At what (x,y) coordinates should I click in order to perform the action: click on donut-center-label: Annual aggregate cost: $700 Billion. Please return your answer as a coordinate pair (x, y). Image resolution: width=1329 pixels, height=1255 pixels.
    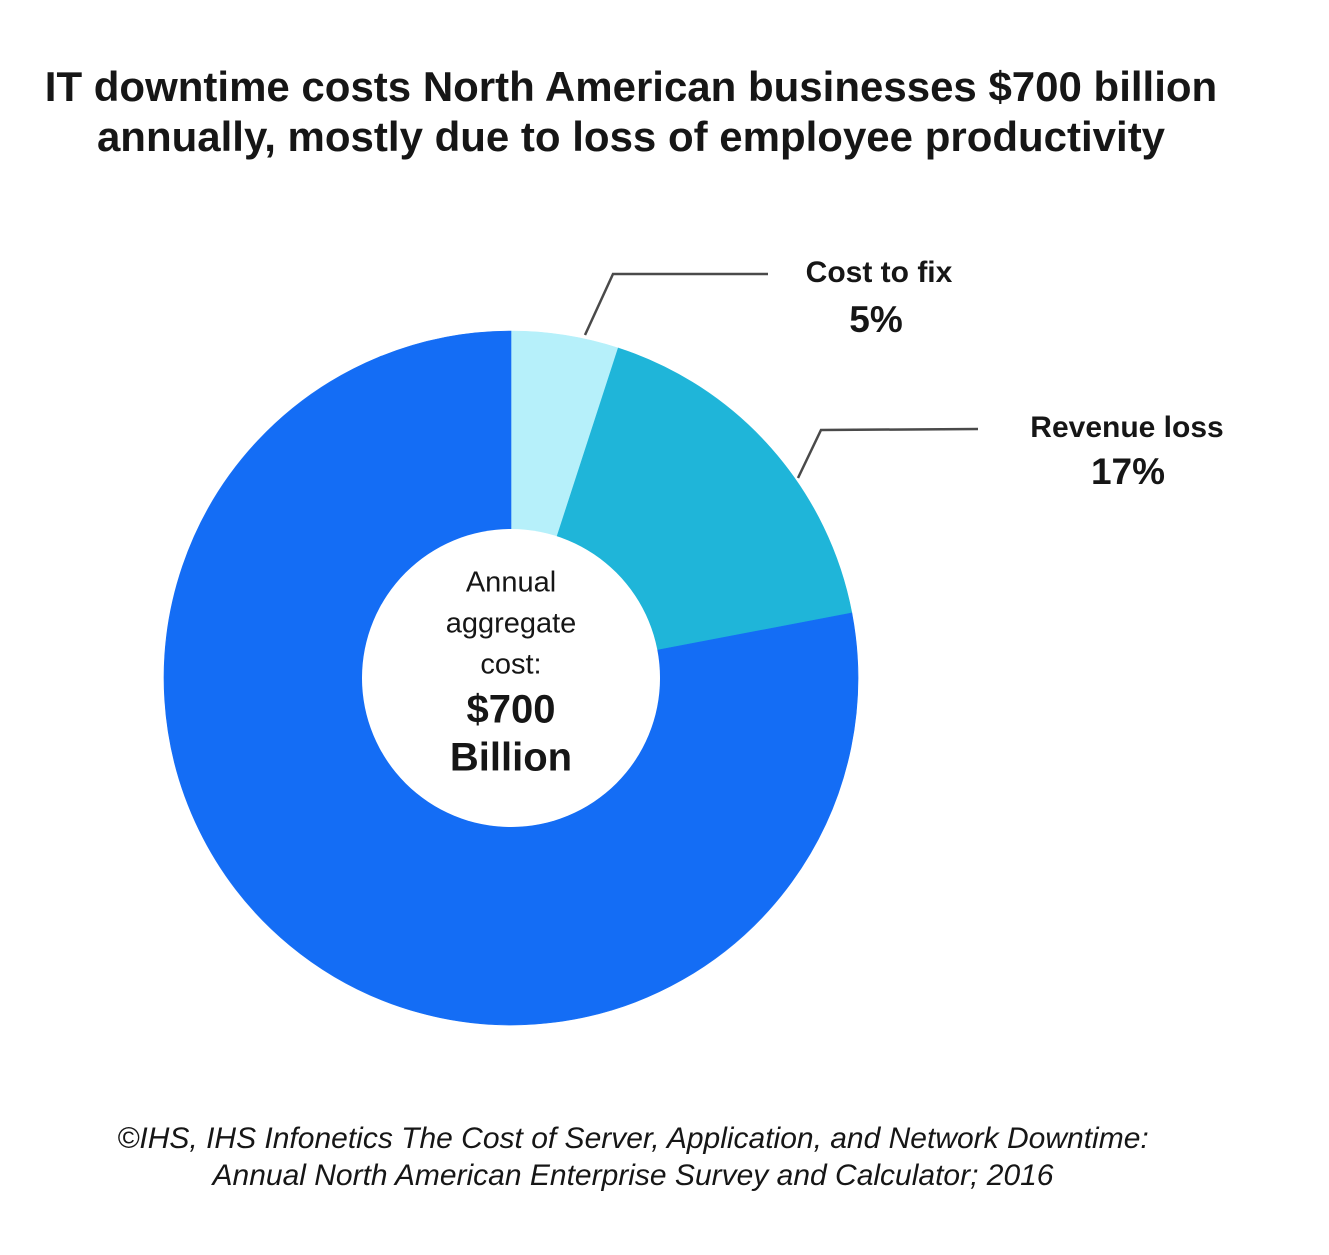
    Looking at the image, I should click on (511, 672).